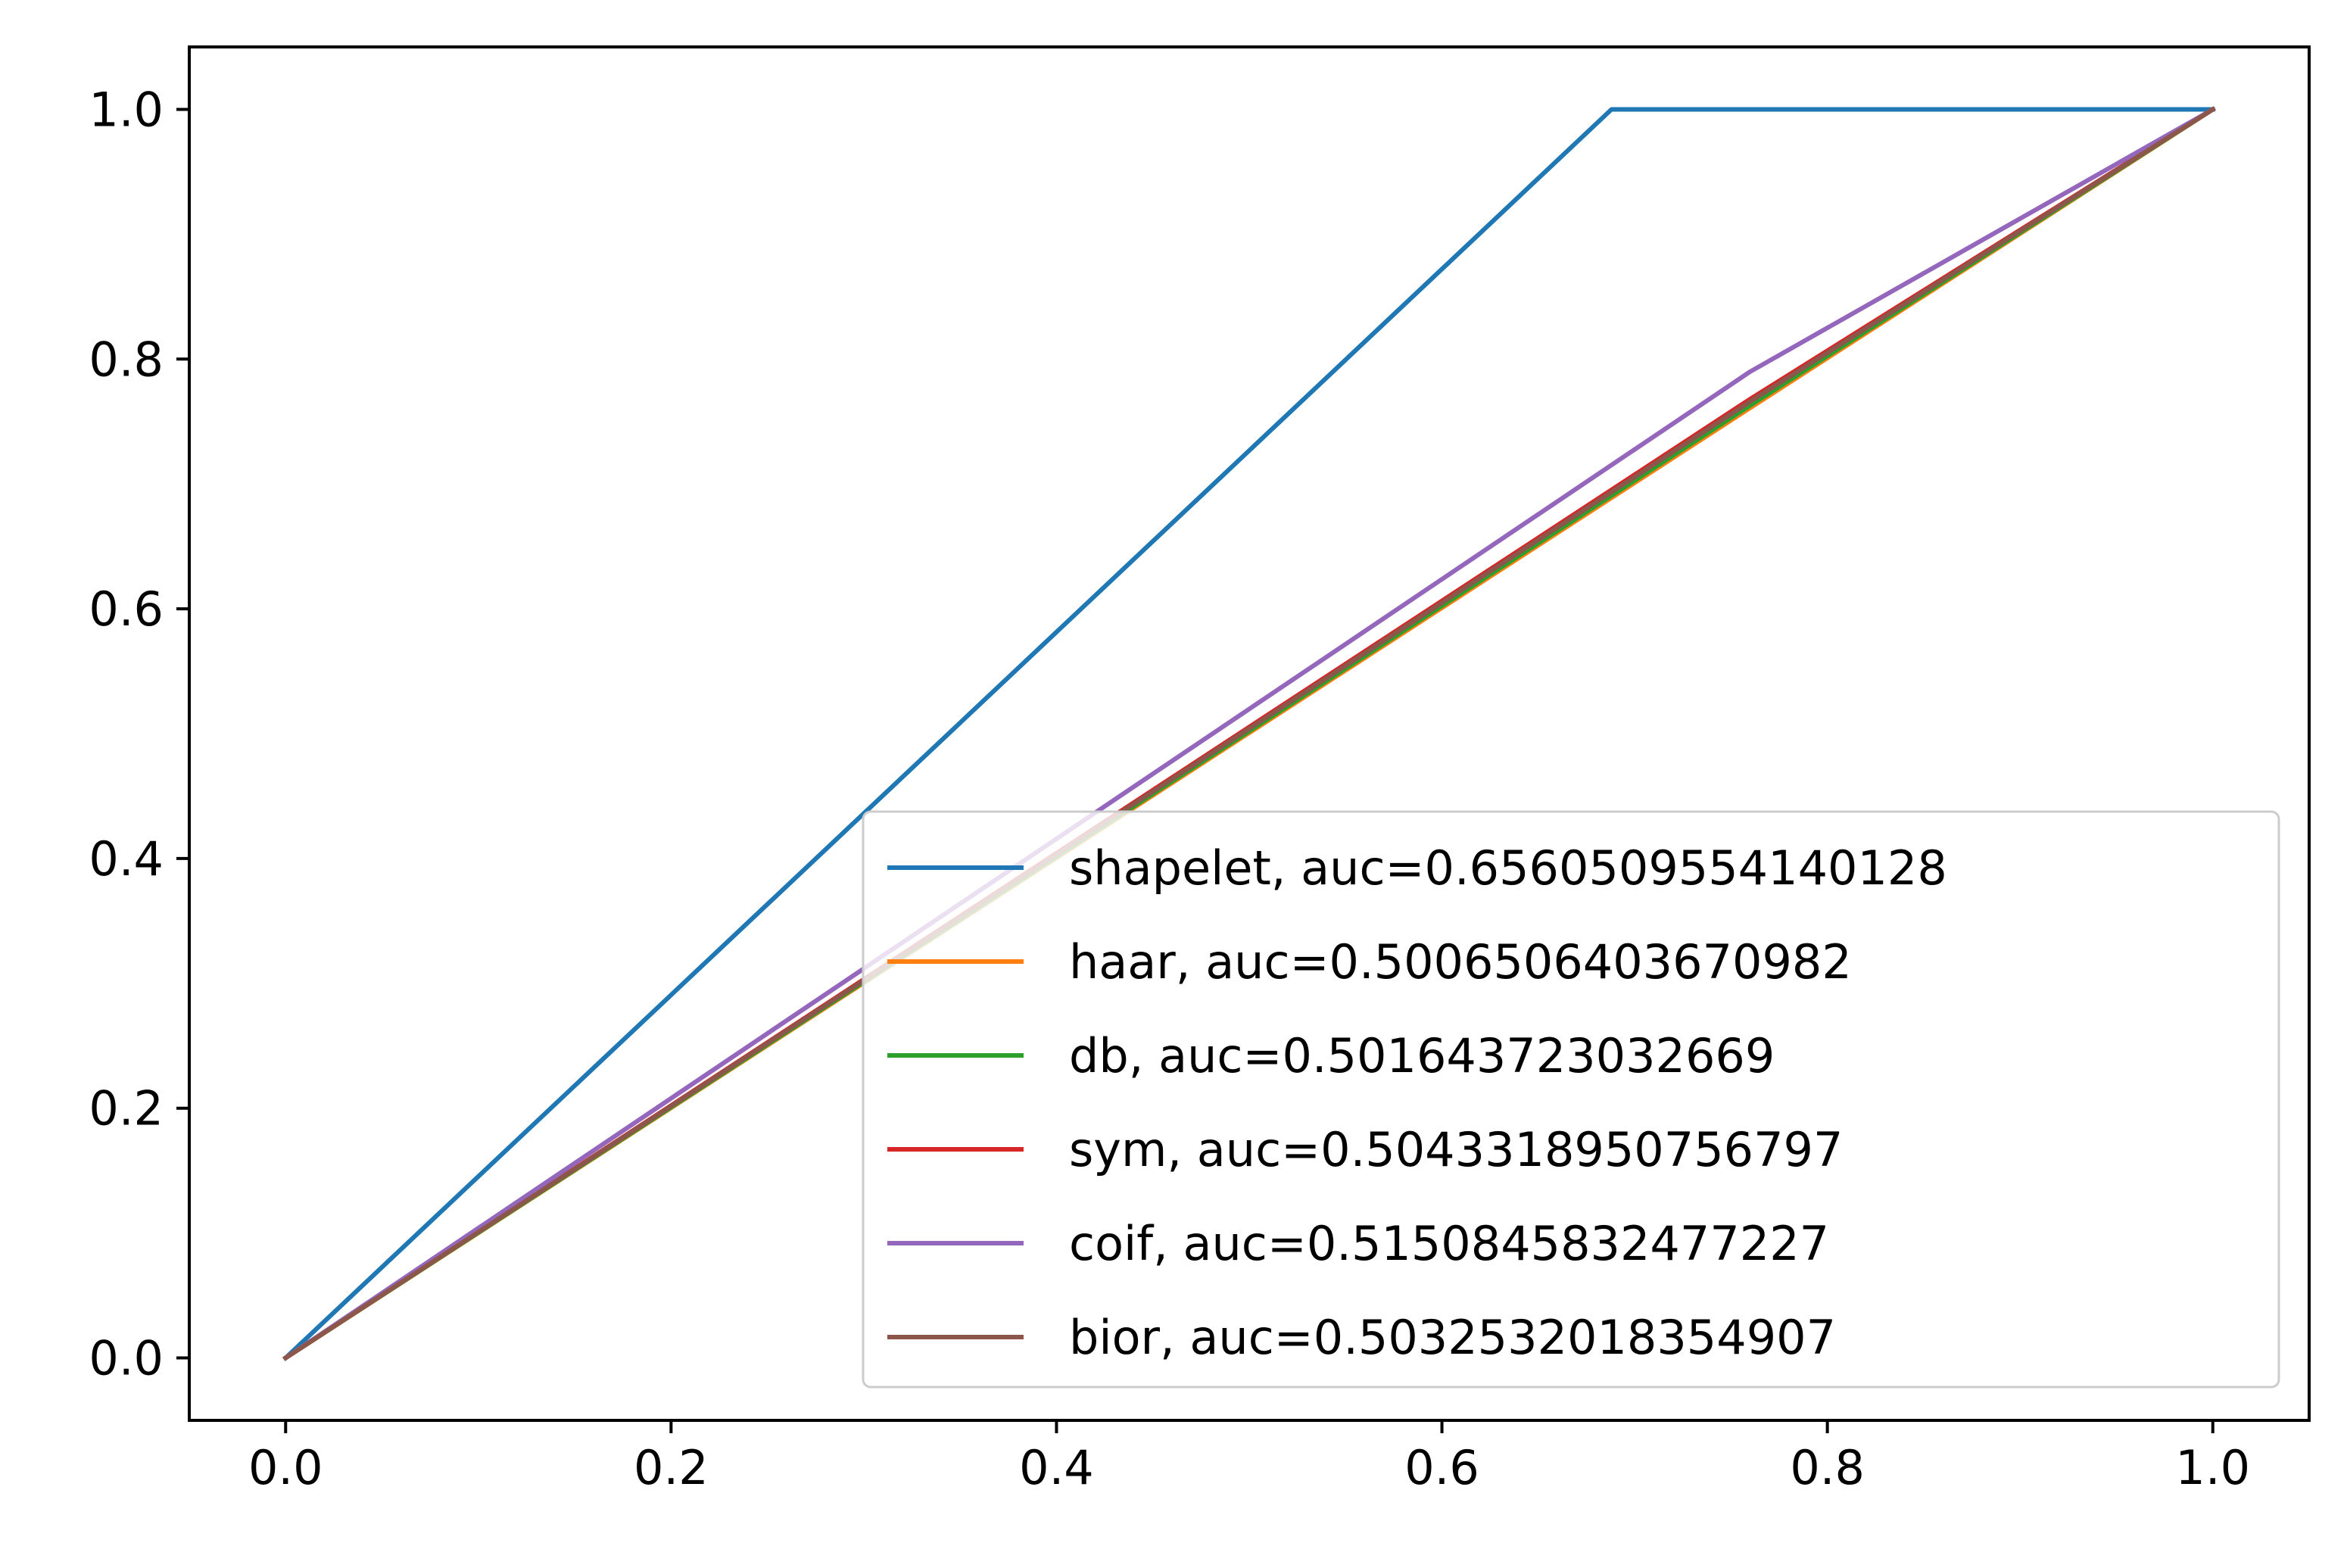 This screenshot has width=2347, height=1568. Describe the element at coordinates (1449, 1243) in the screenshot. I see `legend-label-4: coif, auc=0.5150845832477227` at that location.